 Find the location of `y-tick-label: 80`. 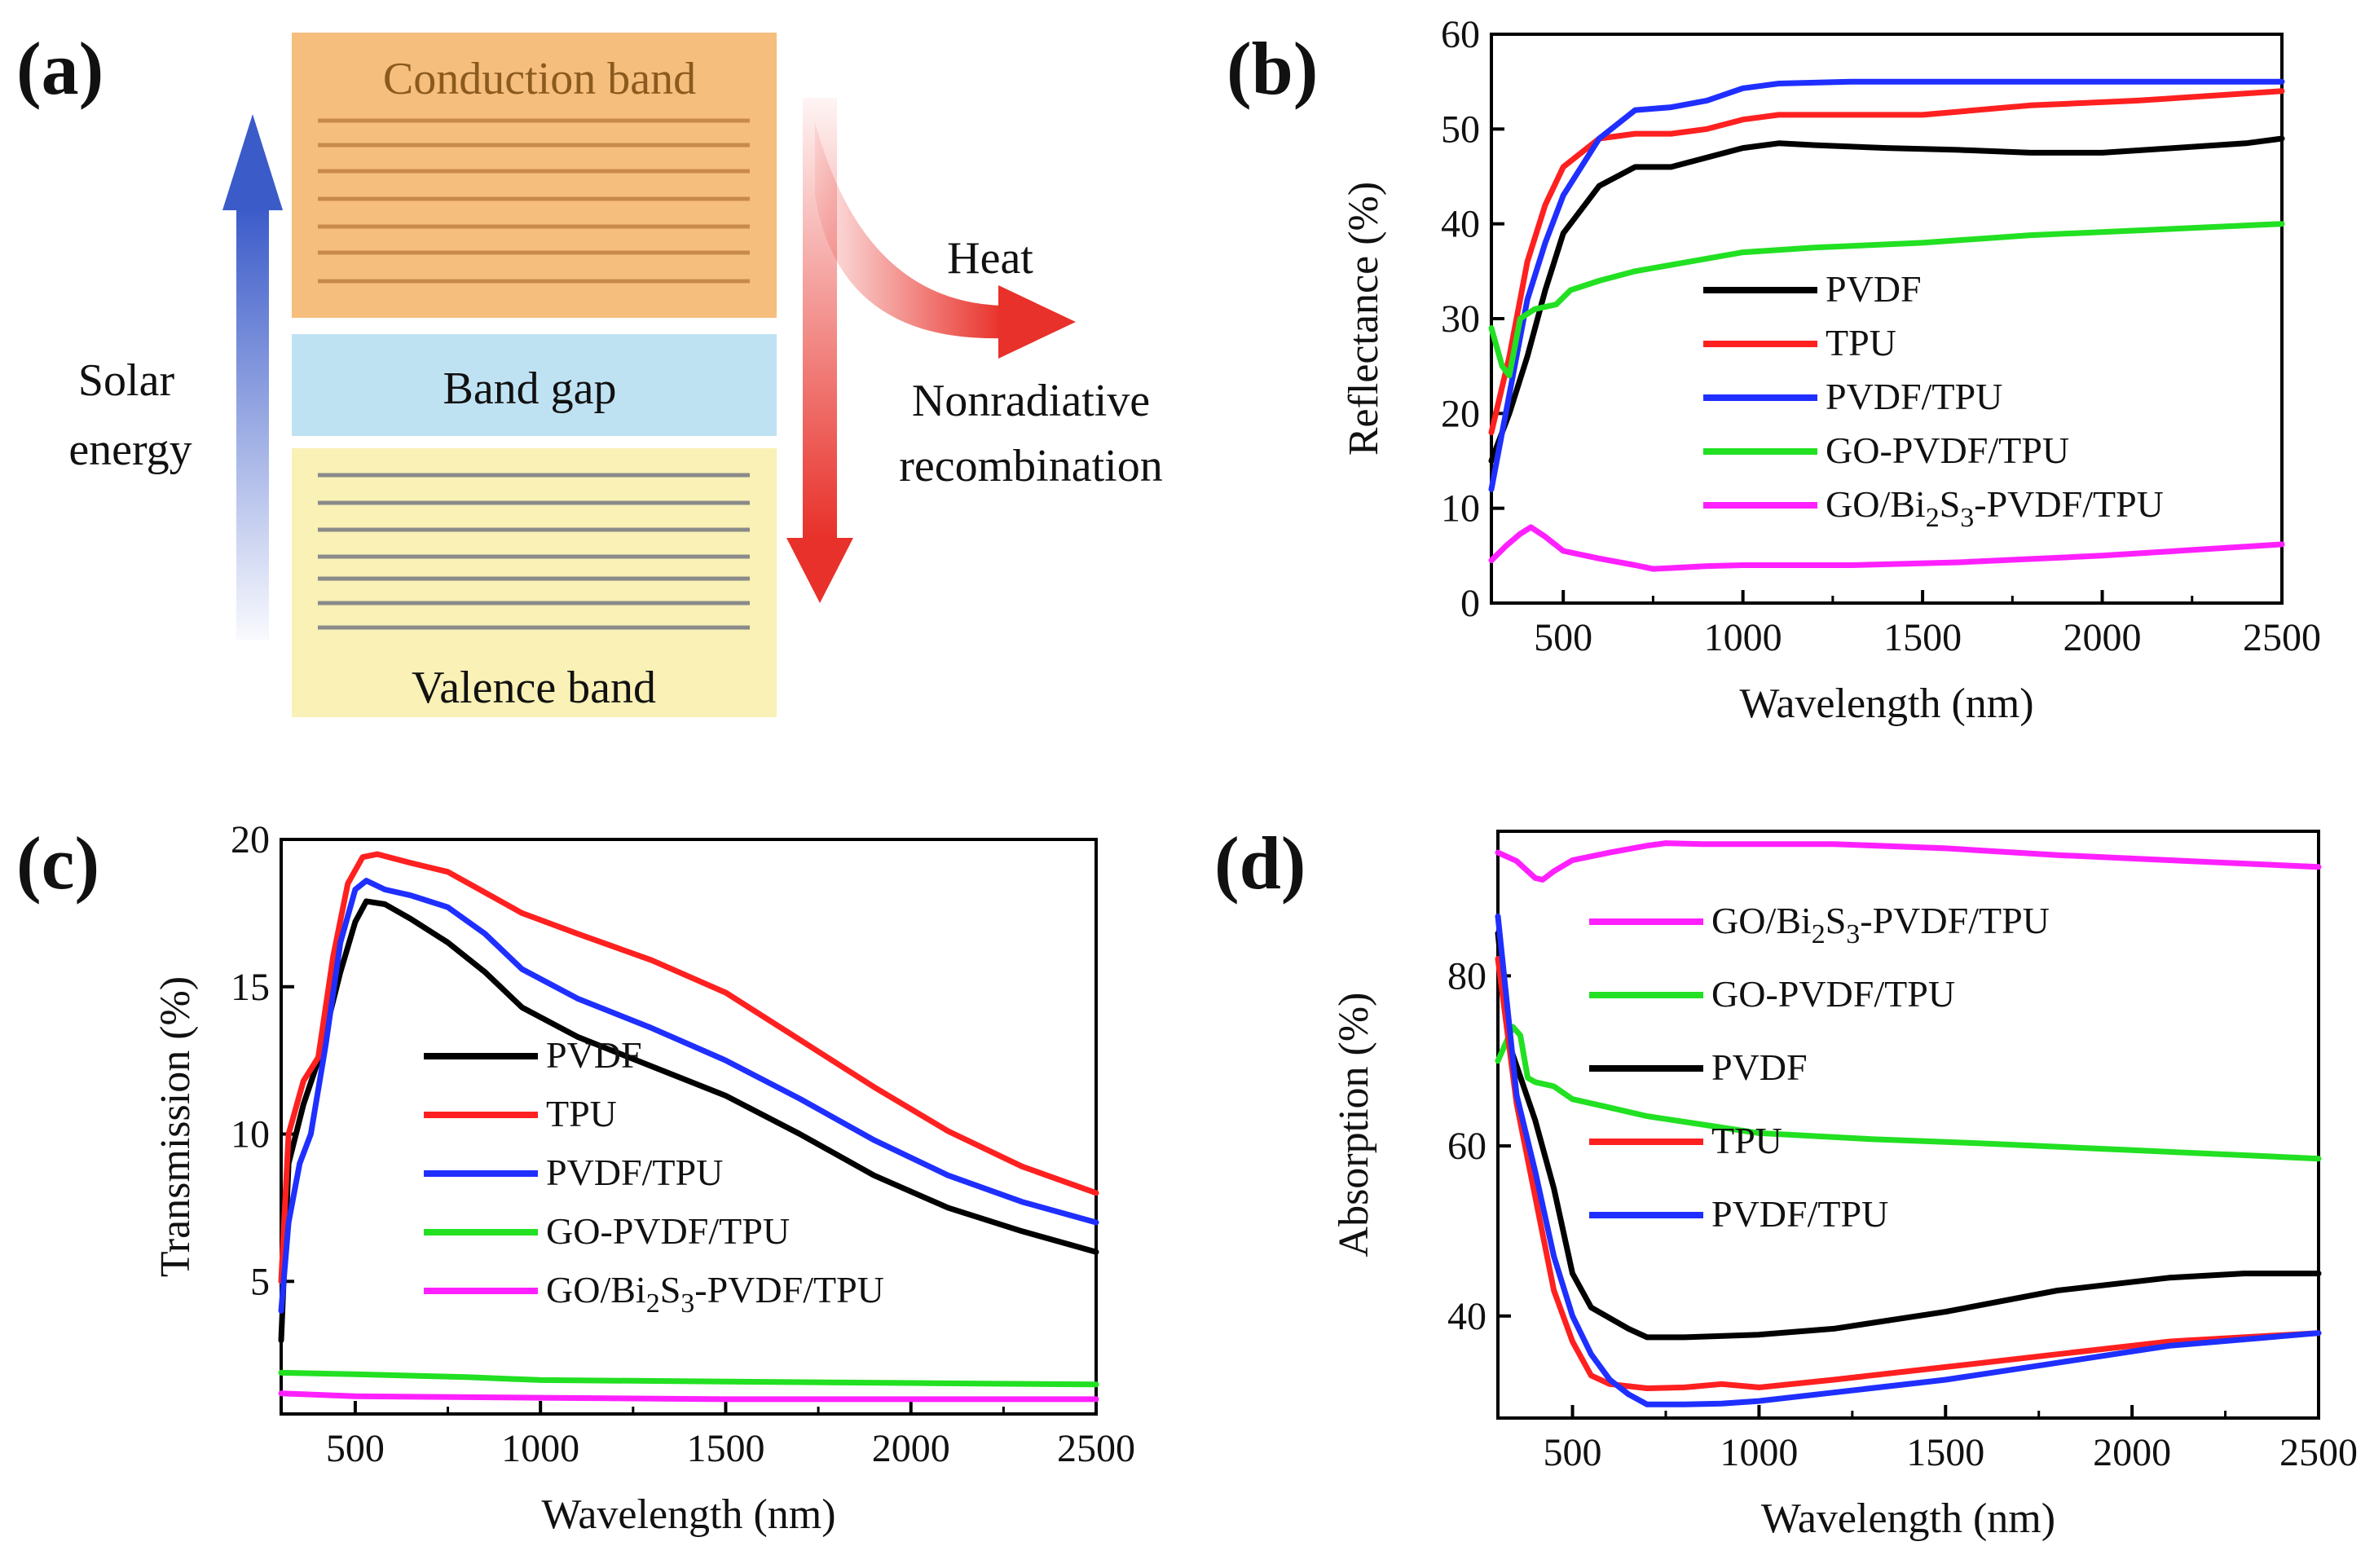

y-tick-label: 80 is located at coordinates (1467, 976).